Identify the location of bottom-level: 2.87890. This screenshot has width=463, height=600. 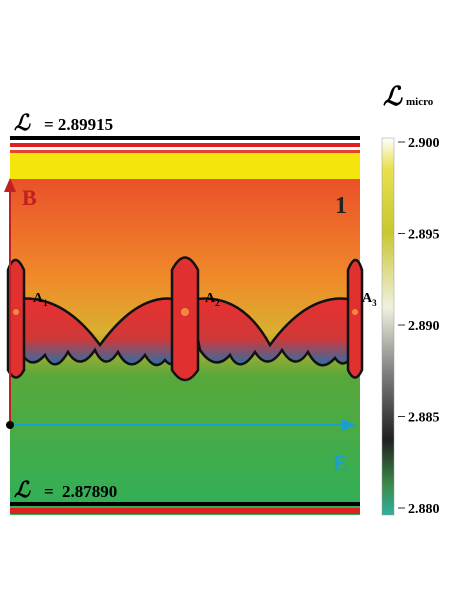
(89, 491).